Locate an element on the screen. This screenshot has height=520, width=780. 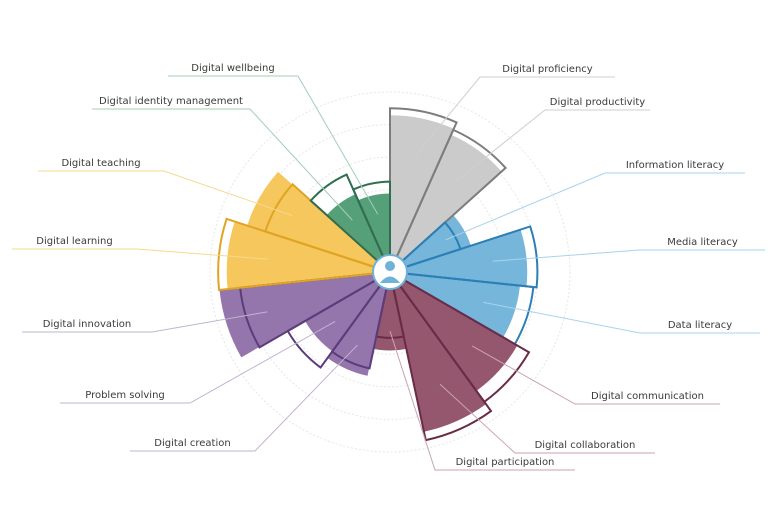
label-problem-solving: Problem solving is located at coordinates (125, 395).